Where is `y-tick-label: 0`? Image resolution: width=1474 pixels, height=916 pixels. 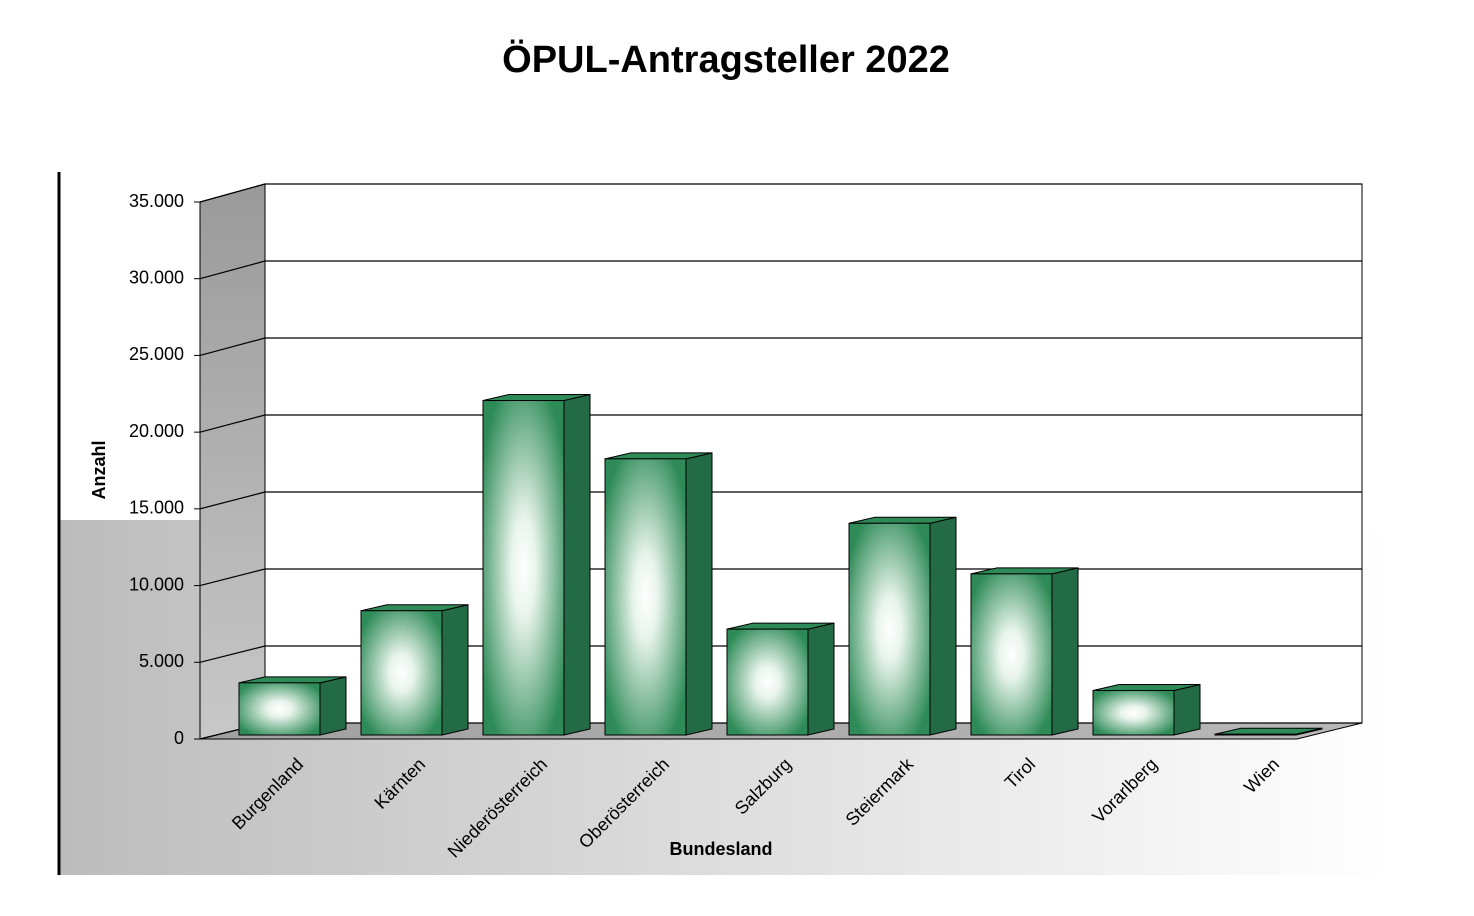 y-tick-label: 0 is located at coordinates (179, 738).